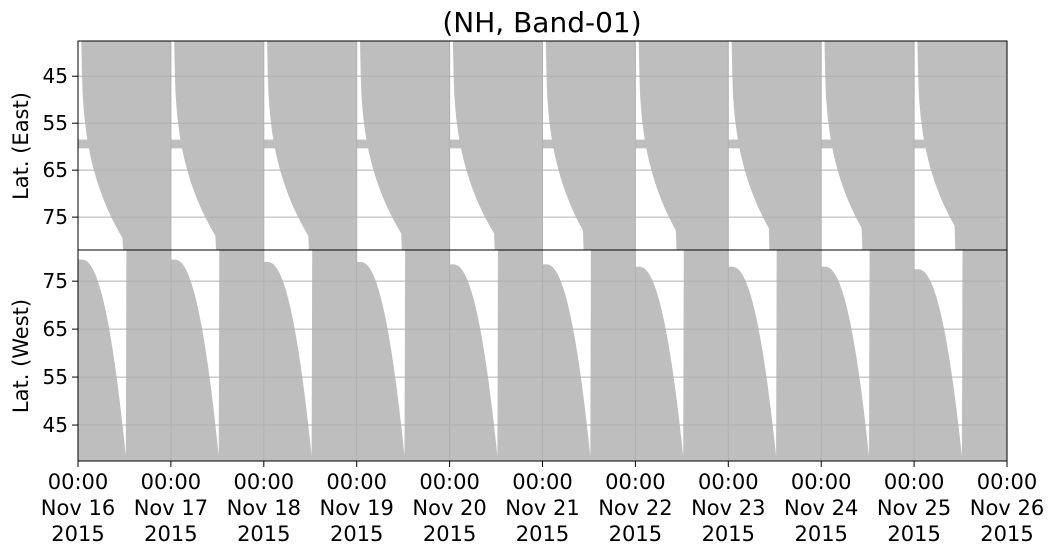  What do you see at coordinates (171, 508) in the screenshot?
I see `xtick-label: 00:00 Nov 17 2015` at bounding box center [171, 508].